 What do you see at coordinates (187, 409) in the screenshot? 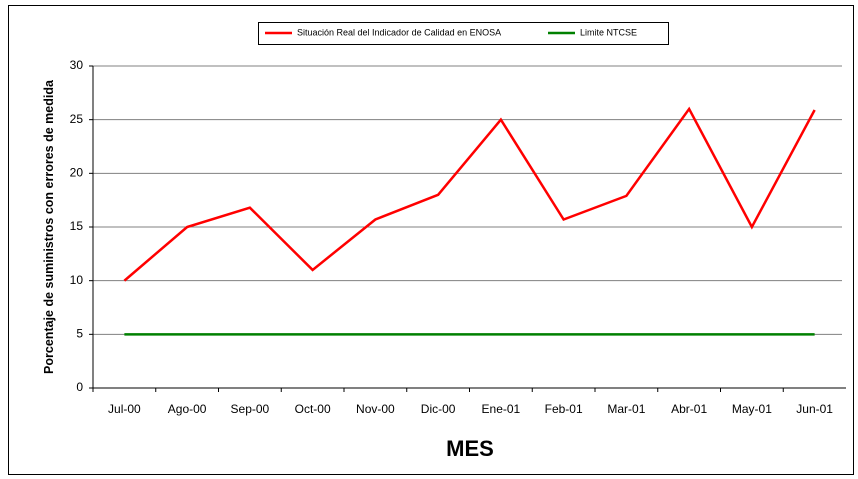
I see `x-tick-label: Ago-00` at bounding box center [187, 409].